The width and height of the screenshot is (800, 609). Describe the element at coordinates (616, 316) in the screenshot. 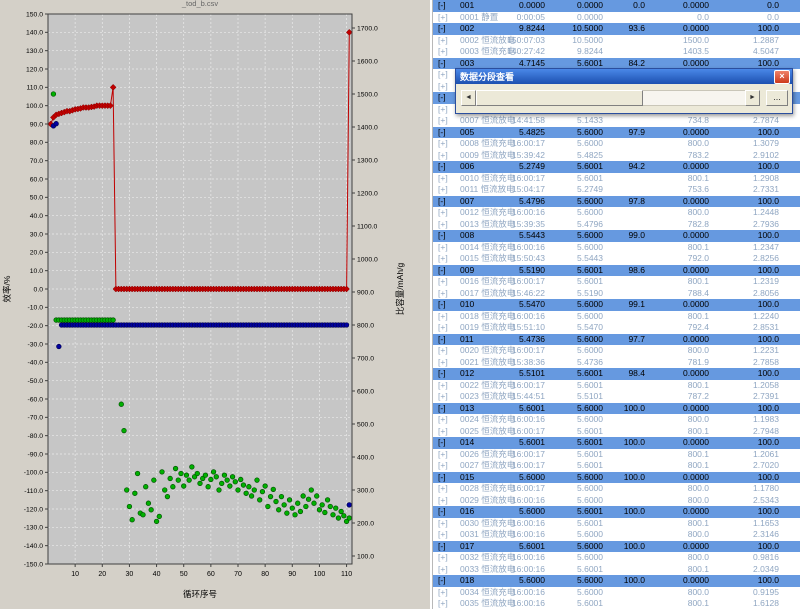

I see `table-row: [+] 0018 恒流充电 16:00:16 5.6000 800.1 1.2240` at that location.